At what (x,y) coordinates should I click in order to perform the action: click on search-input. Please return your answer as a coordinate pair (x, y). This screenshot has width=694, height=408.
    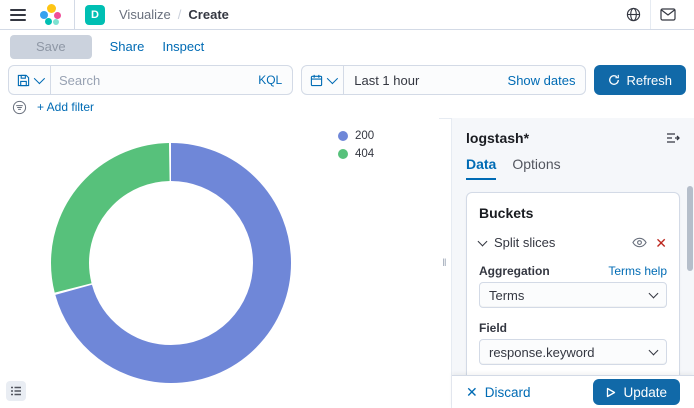
    Looking at the image, I should click on (150, 80).